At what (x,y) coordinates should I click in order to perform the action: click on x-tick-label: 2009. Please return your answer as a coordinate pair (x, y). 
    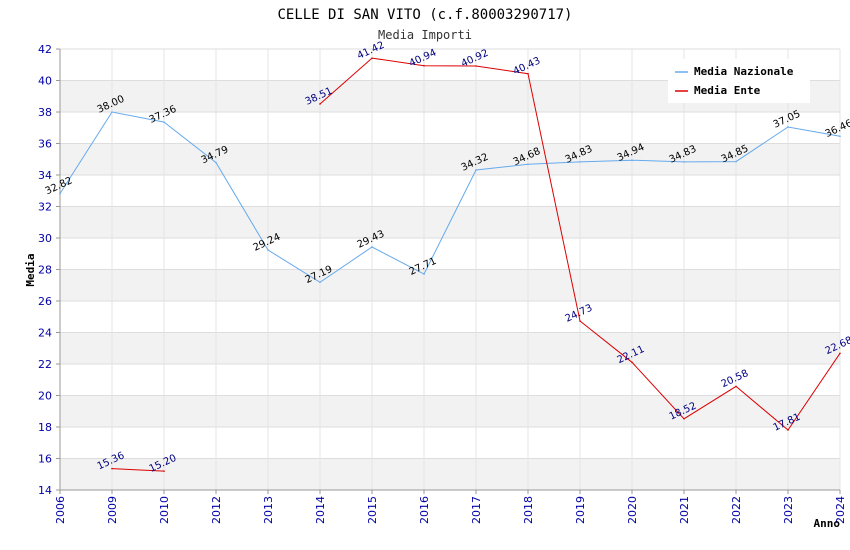
    Looking at the image, I should click on (112, 510).